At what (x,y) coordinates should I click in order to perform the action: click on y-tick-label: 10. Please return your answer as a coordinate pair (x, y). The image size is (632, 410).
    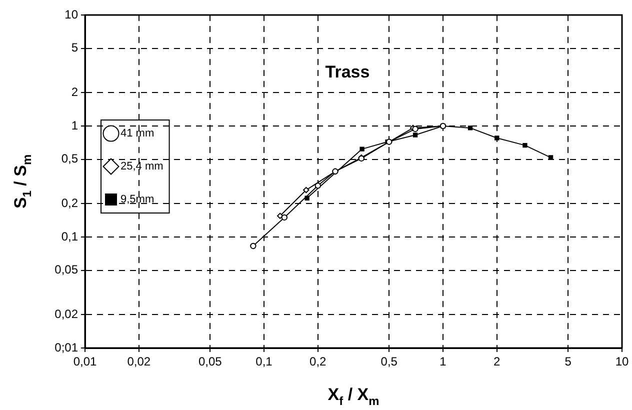
    Looking at the image, I should click on (71, 14).